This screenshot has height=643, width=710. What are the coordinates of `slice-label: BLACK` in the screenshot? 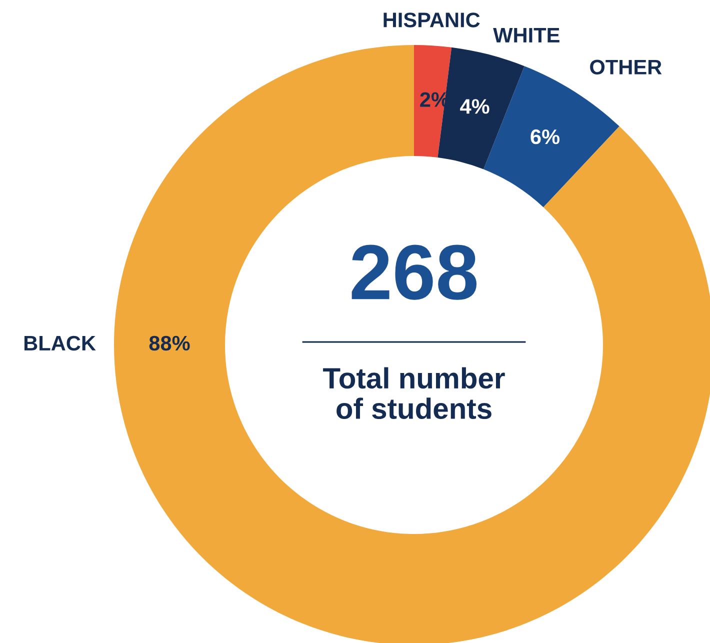 It's located at (60, 343).